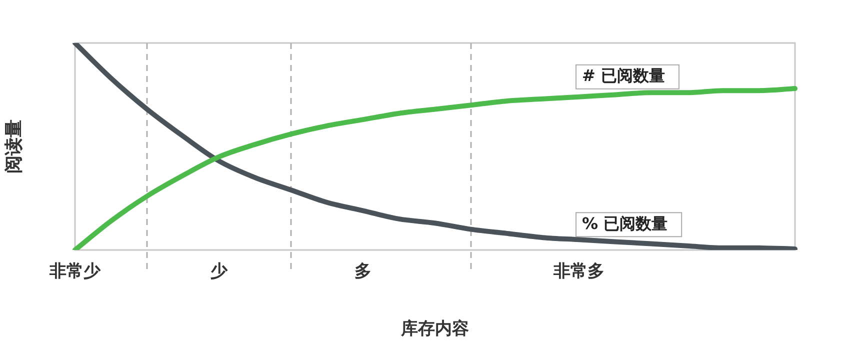 The image size is (864, 344). Describe the element at coordinates (219, 272) in the screenshot. I see `x-tick-label: 少` at that location.